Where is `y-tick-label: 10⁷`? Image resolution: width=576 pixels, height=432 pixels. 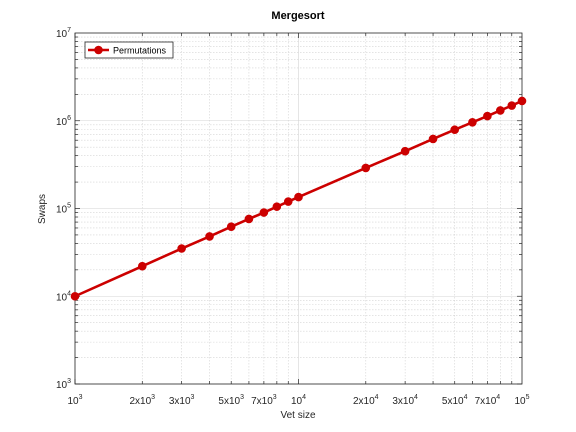
y-tick-label: 10⁷ is located at coordinates (63, 33).